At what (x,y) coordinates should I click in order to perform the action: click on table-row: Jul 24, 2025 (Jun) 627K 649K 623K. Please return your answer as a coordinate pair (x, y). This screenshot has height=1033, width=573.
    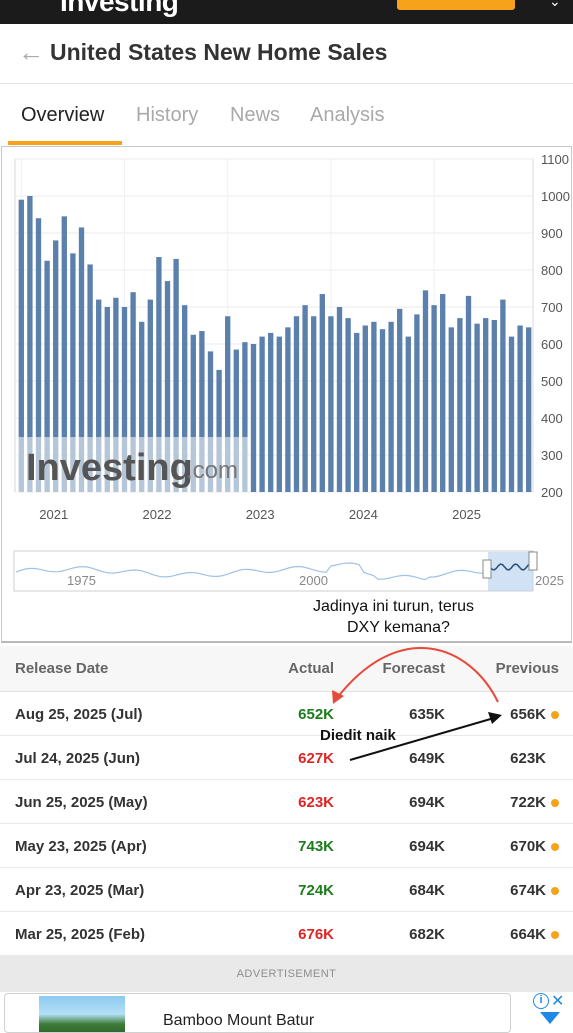
    Looking at the image, I should click on (286, 758).